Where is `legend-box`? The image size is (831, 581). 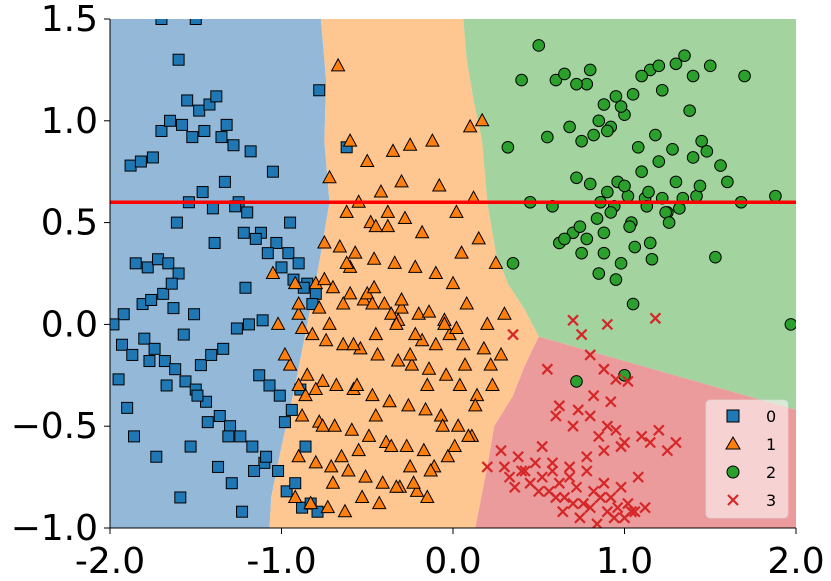
legend-box is located at coordinates (747, 459).